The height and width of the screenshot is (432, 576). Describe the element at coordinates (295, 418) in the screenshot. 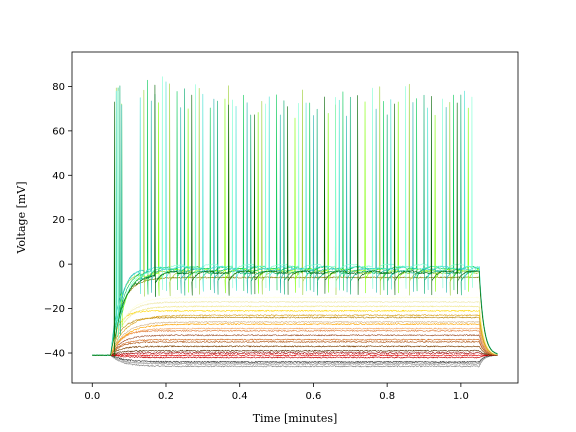

I see `x-axis-label: Time [minutes]` at that location.